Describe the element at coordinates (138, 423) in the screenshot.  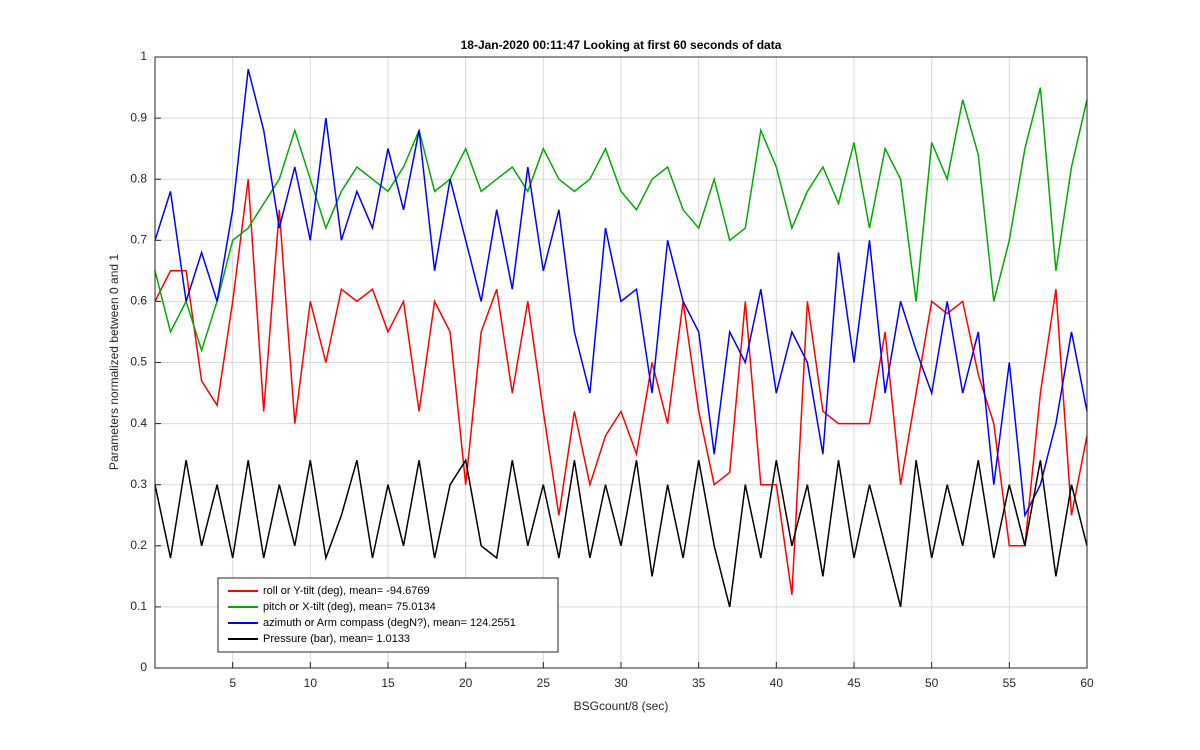
I see `y-tick-label: 0.4` at that location.